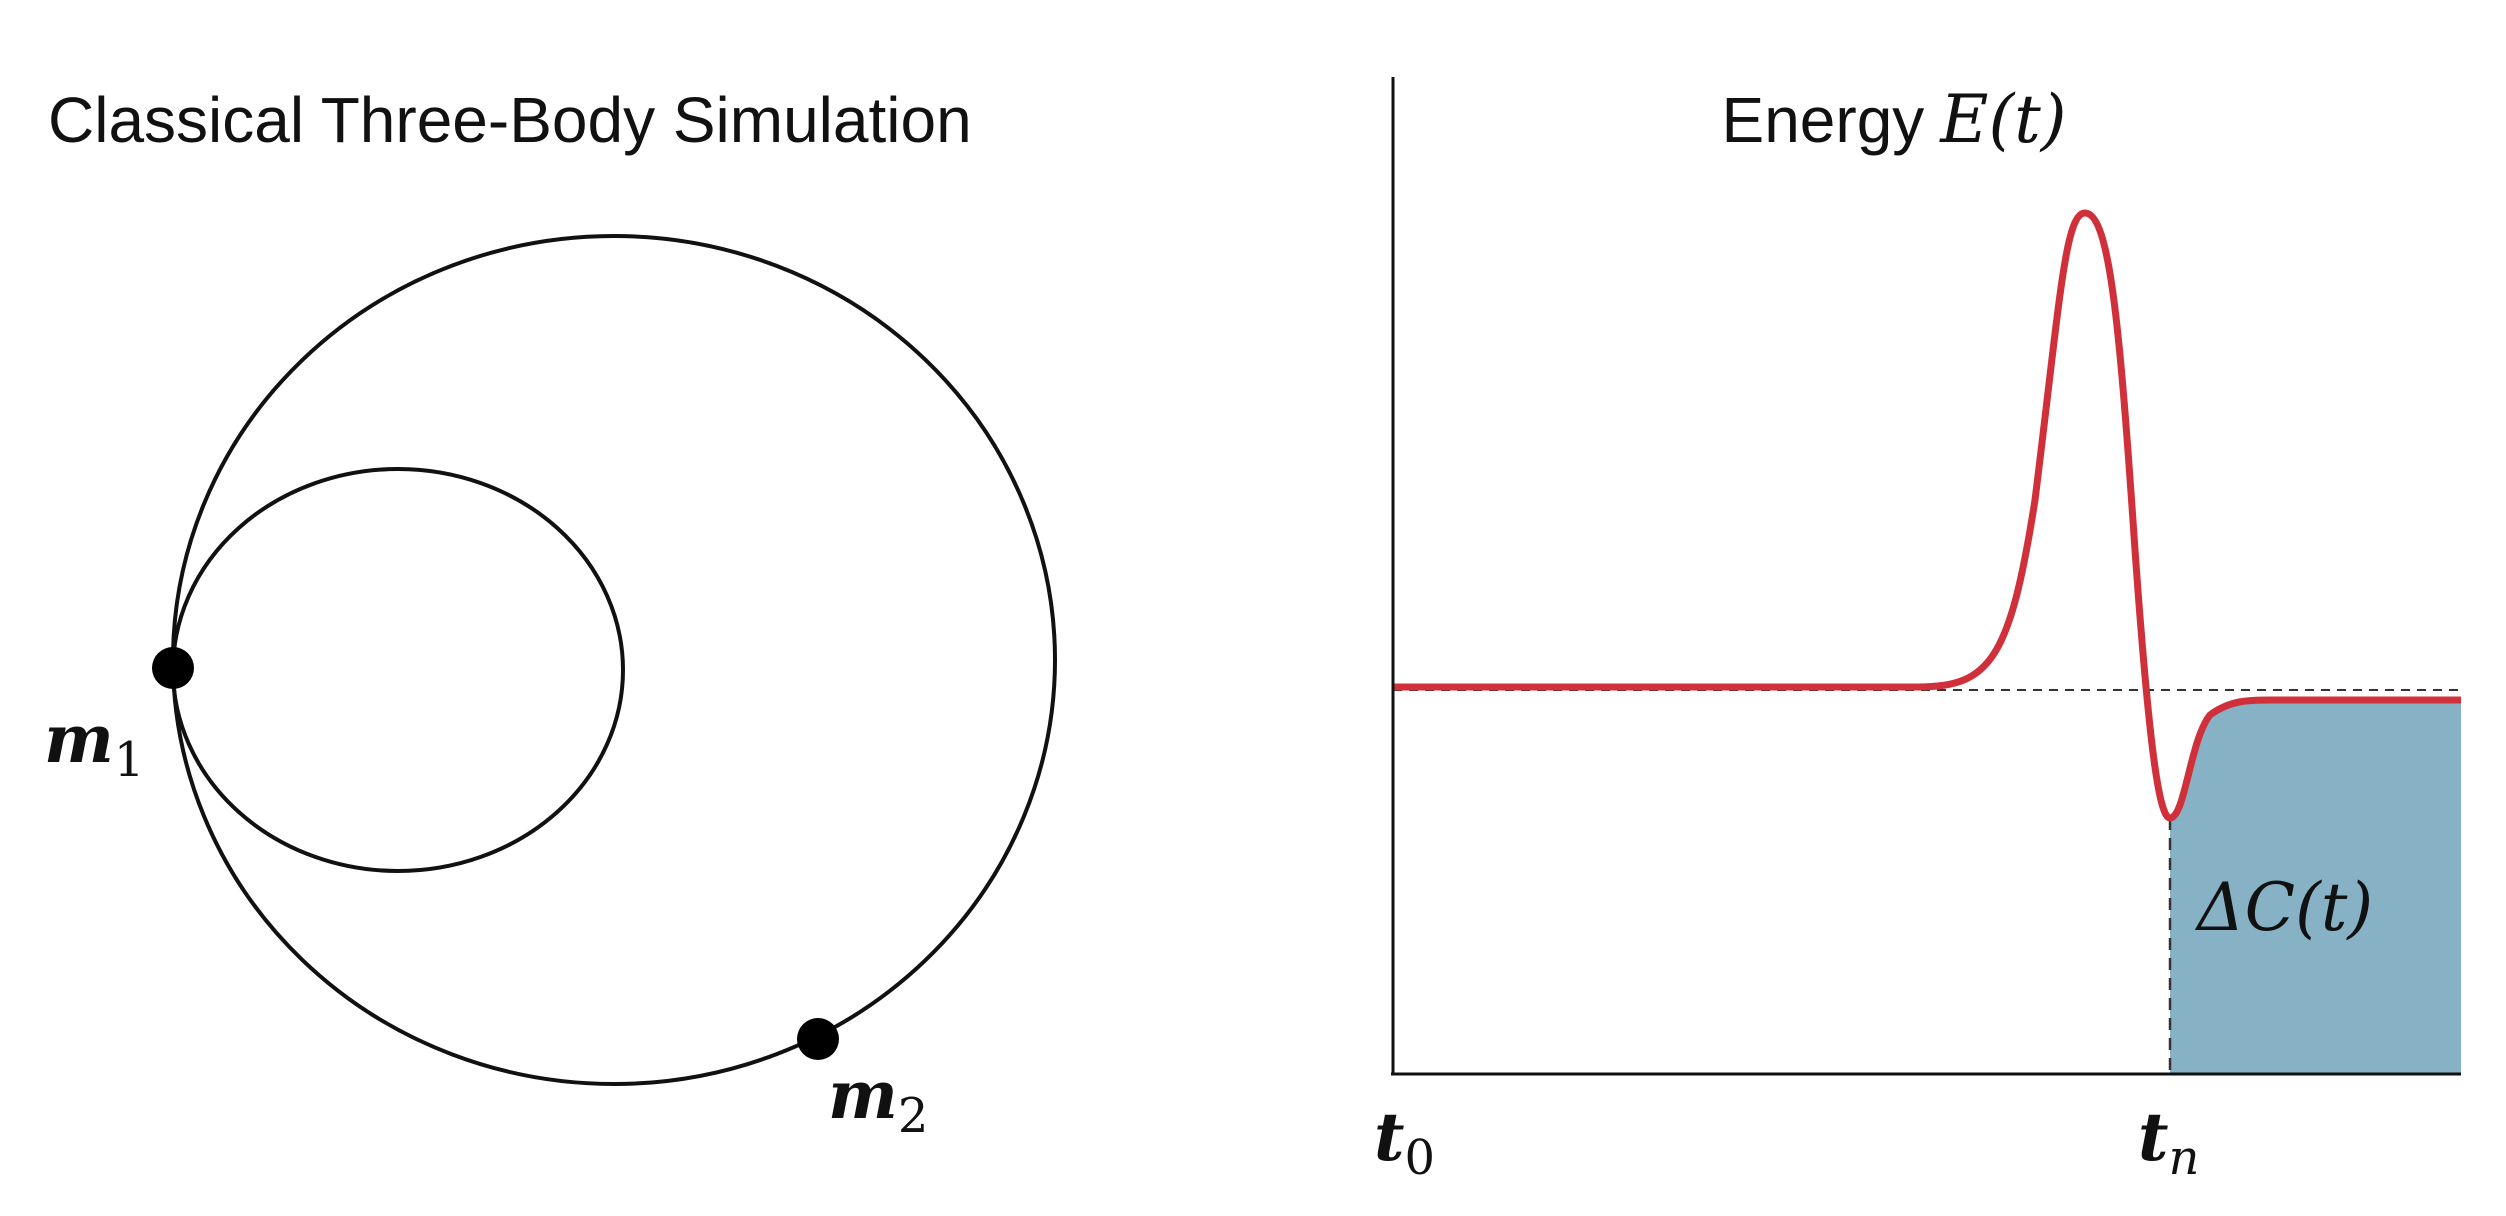  What do you see at coordinates (1420, 1158) in the screenshot?
I see `subscript: 0` at bounding box center [1420, 1158].